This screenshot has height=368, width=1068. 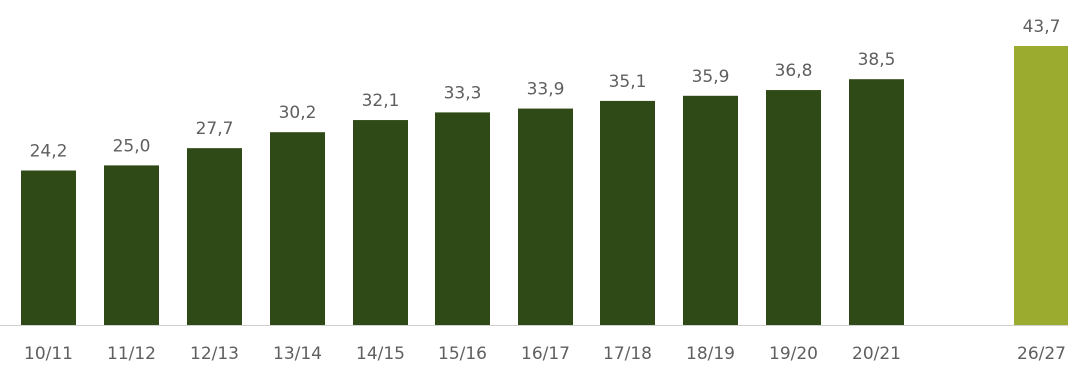 What do you see at coordinates (463, 93) in the screenshot?
I see `data-label: 33,3` at bounding box center [463, 93].